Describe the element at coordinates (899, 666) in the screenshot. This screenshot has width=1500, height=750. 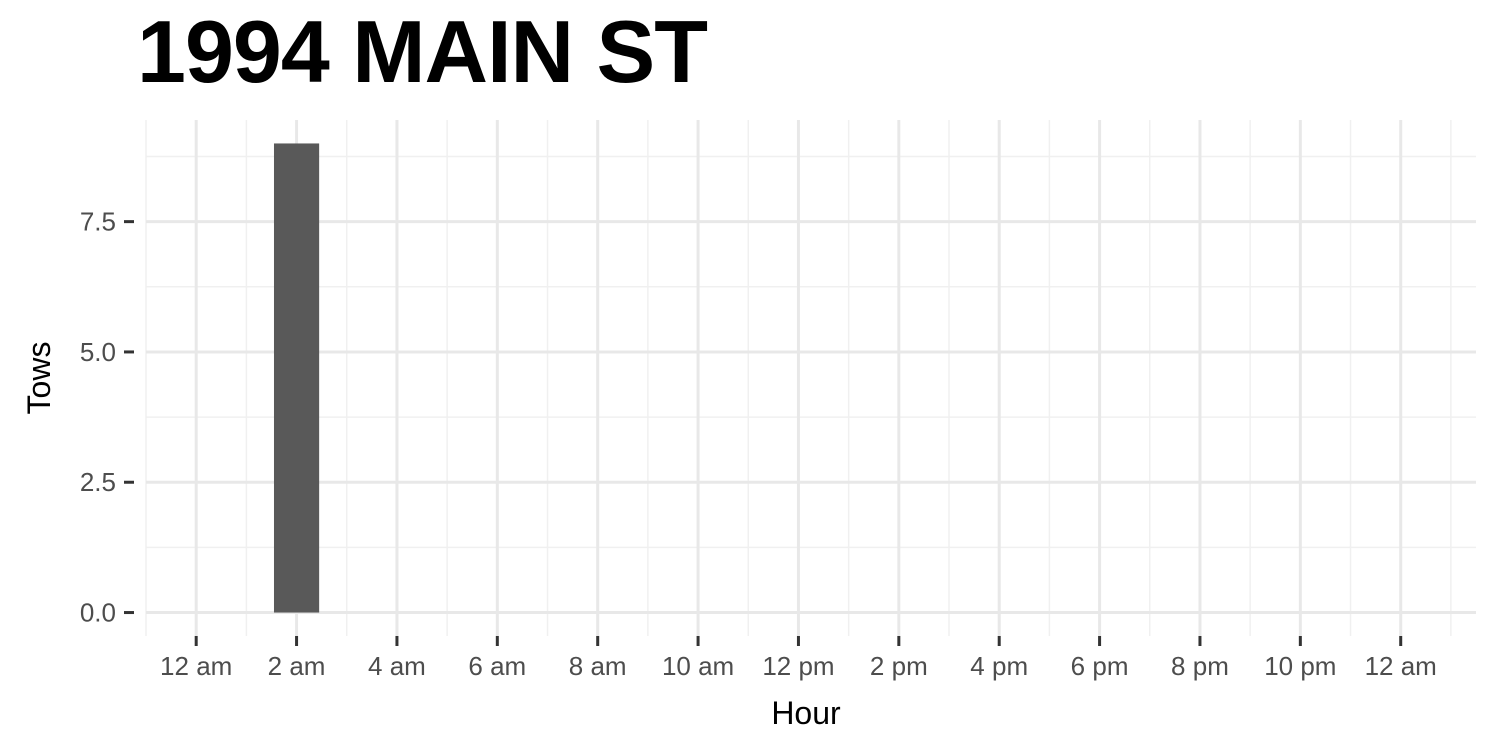
I see `x-tick-label: 2 pm` at that location.